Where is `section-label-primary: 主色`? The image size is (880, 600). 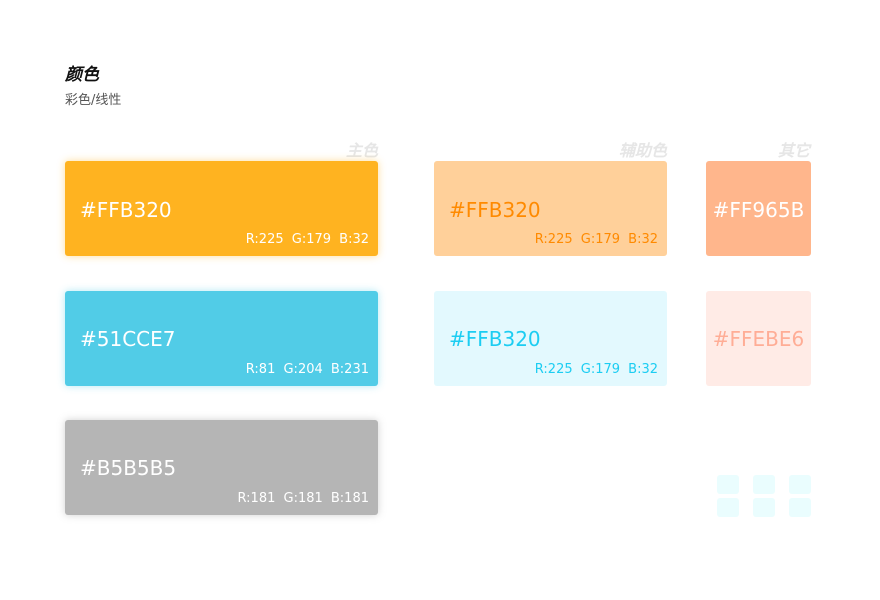 section-label-primary: 主色 is located at coordinates (361, 150).